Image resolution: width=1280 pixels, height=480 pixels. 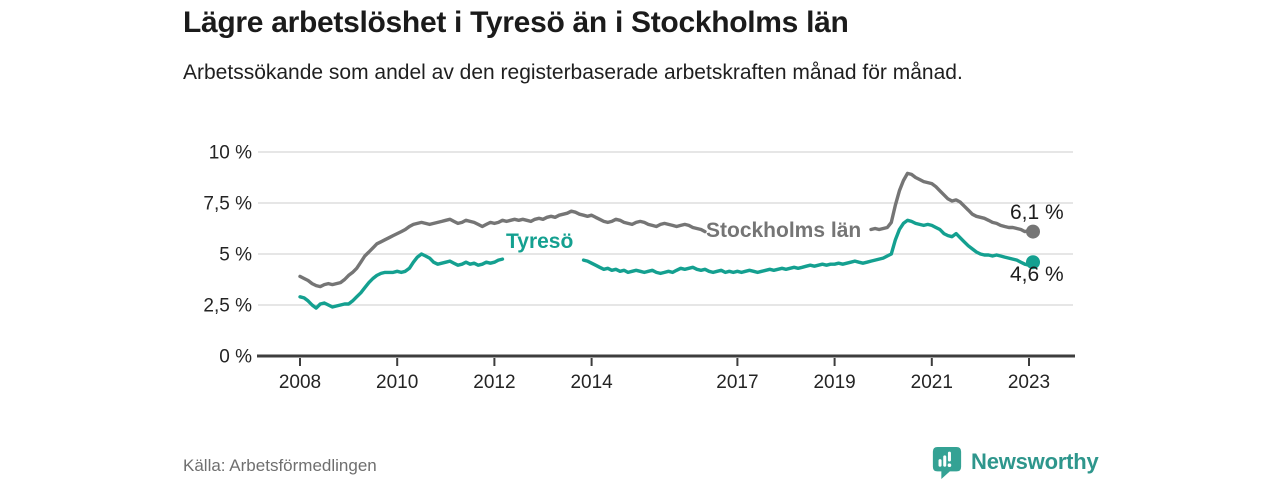 What do you see at coordinates (932, 382) in the screenshot?
I see `x-tick-label: 2021` at bounding box center [932, 382].